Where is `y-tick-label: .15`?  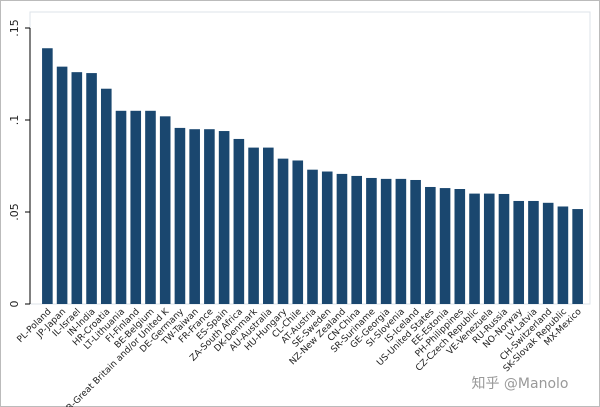
y-tick-label: .15 is located at coordinates (14, 28).